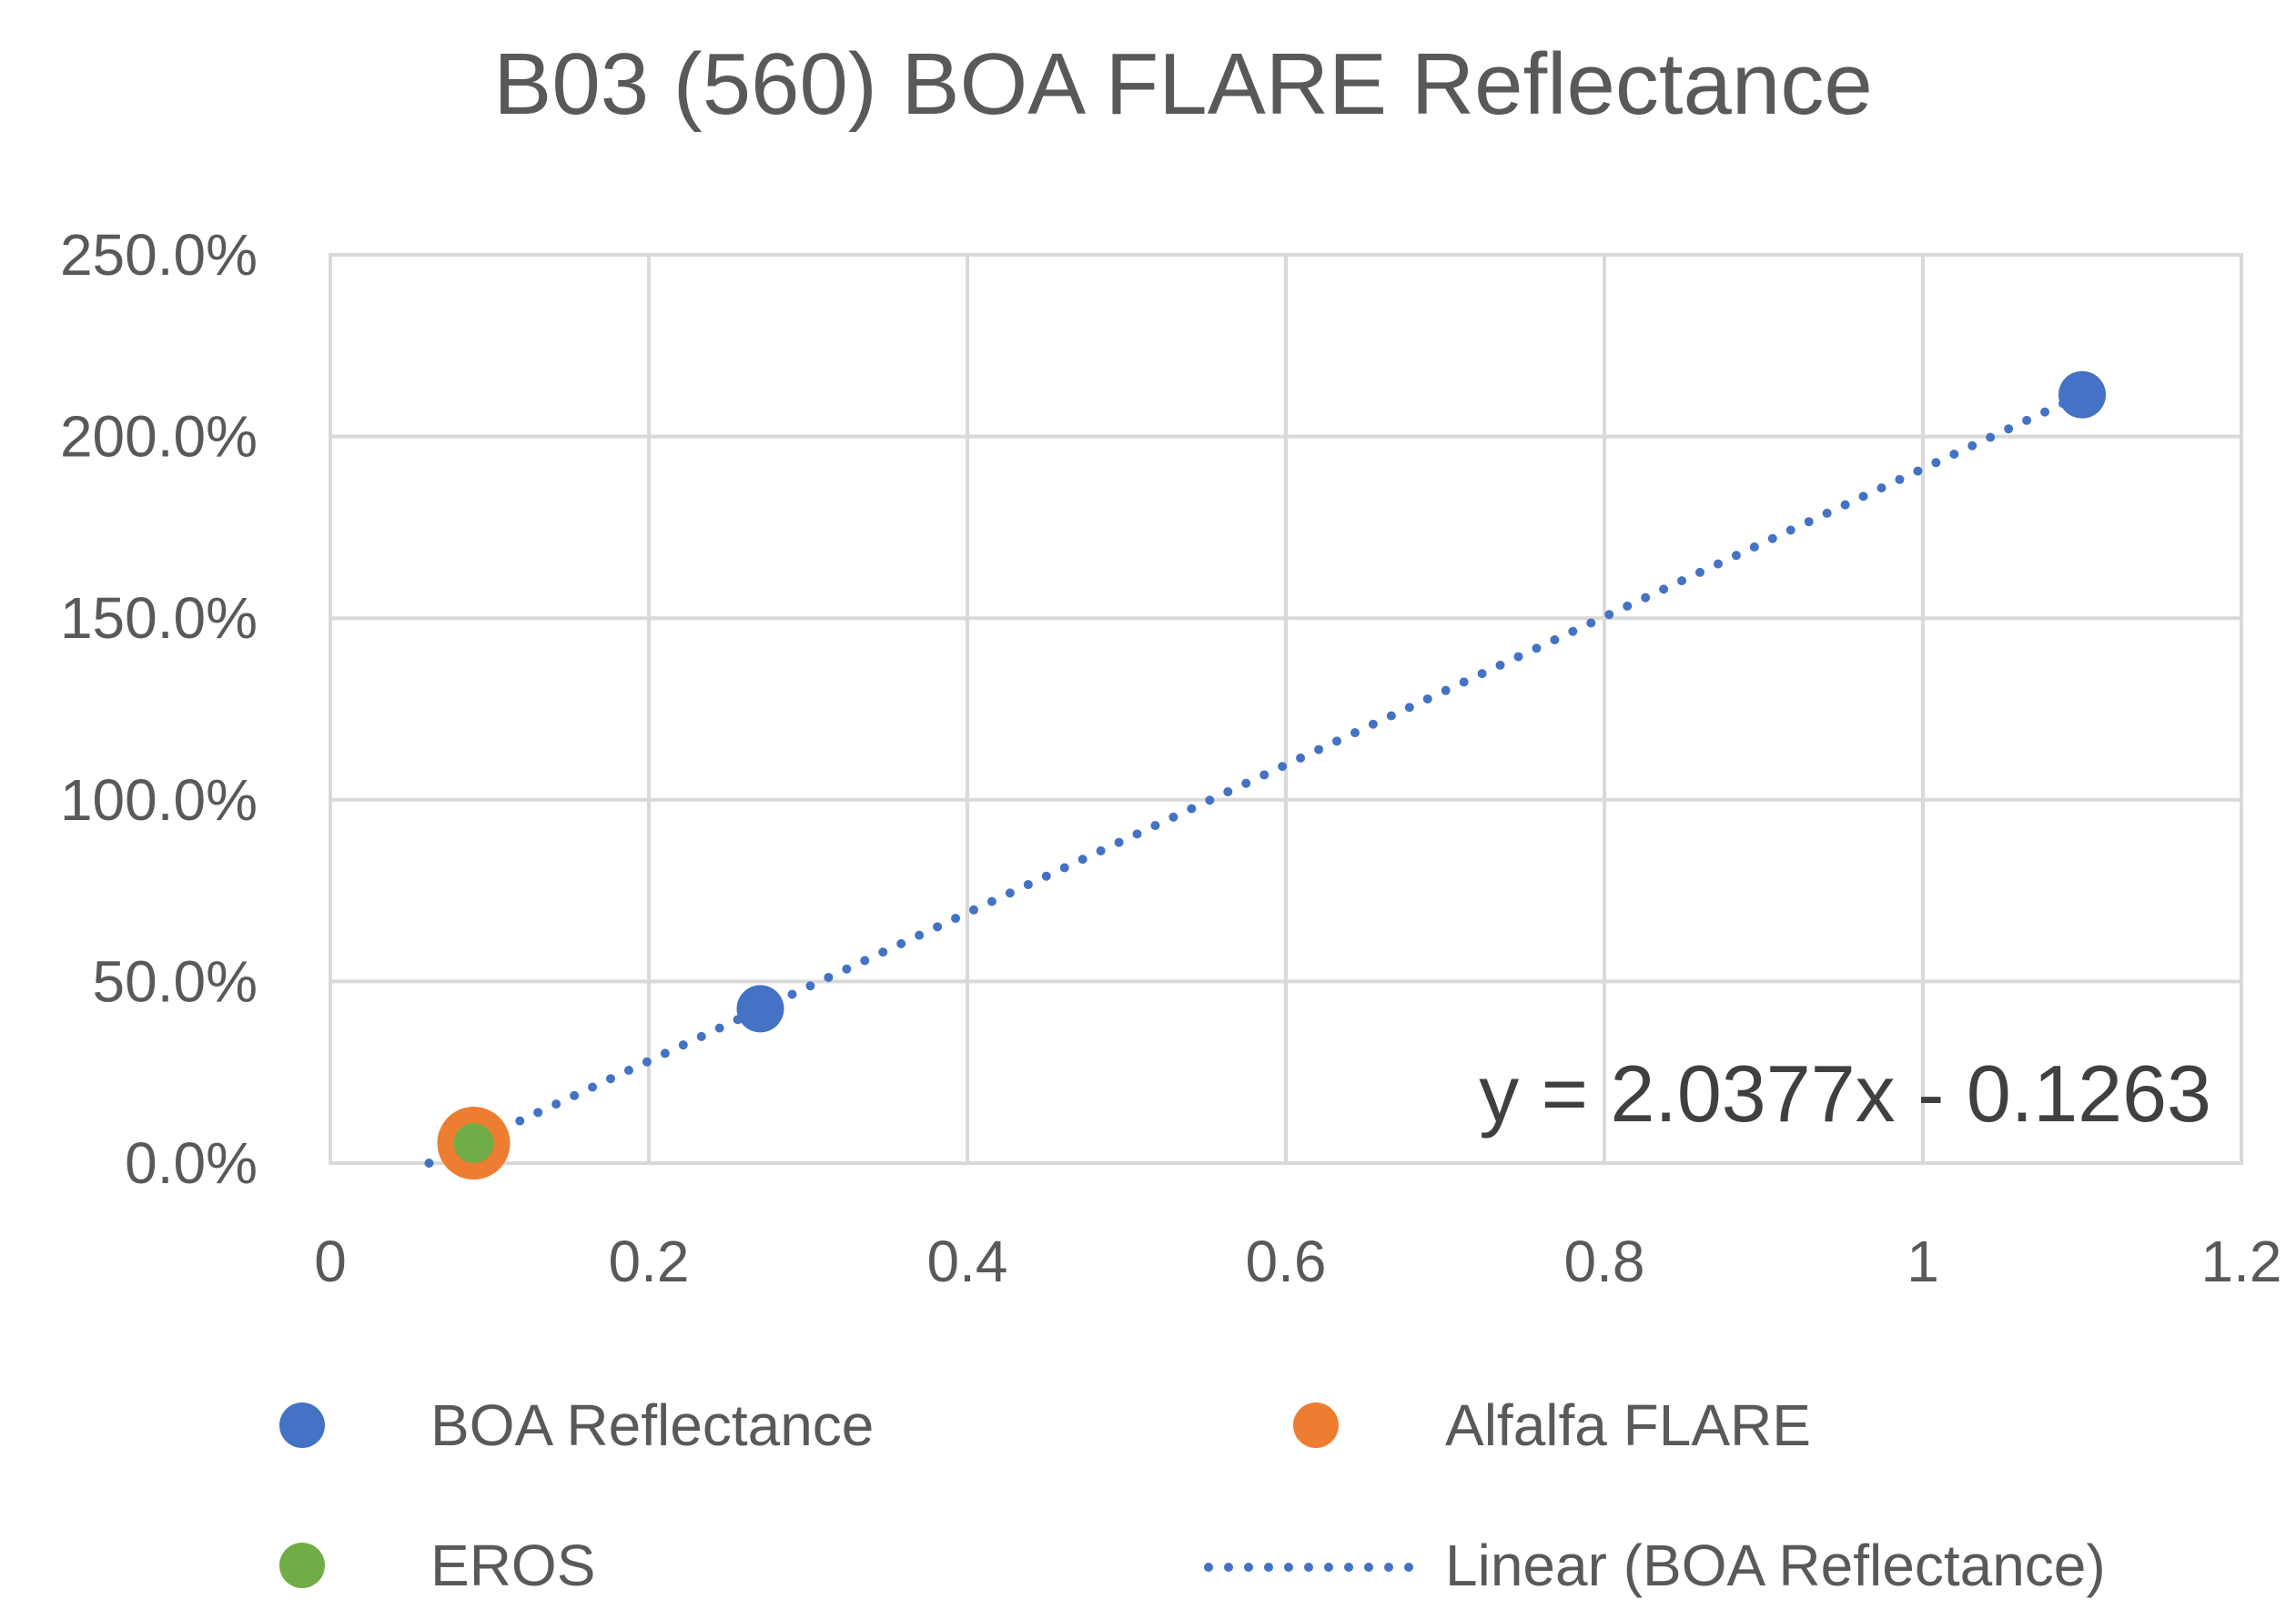  Describe the element at coordinates (1628, 1425) in the screenshot. I see `legend-label-alfalfa-flare: Alfalfa FLARE` at that location.